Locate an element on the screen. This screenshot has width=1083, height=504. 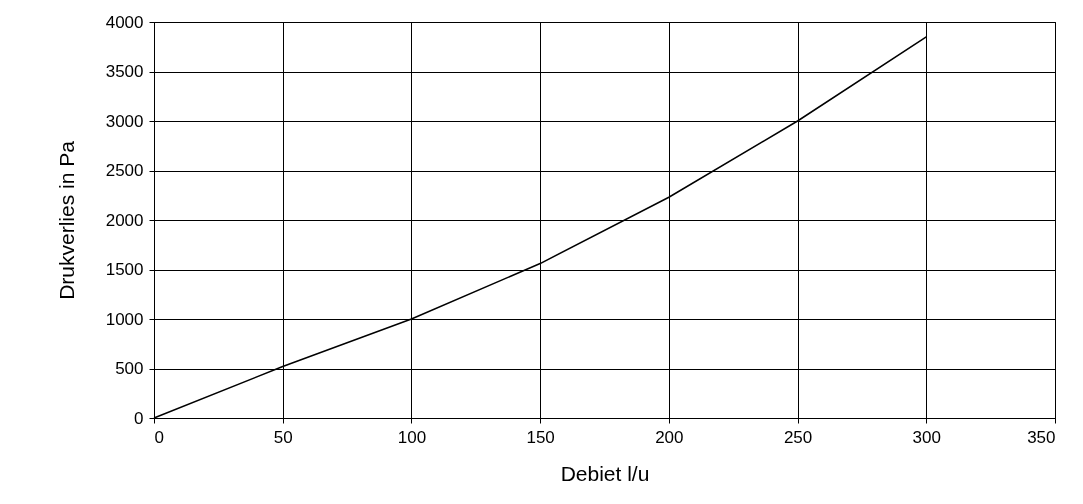
y-tick-label: 2500 is located at coordinates (124, 170).